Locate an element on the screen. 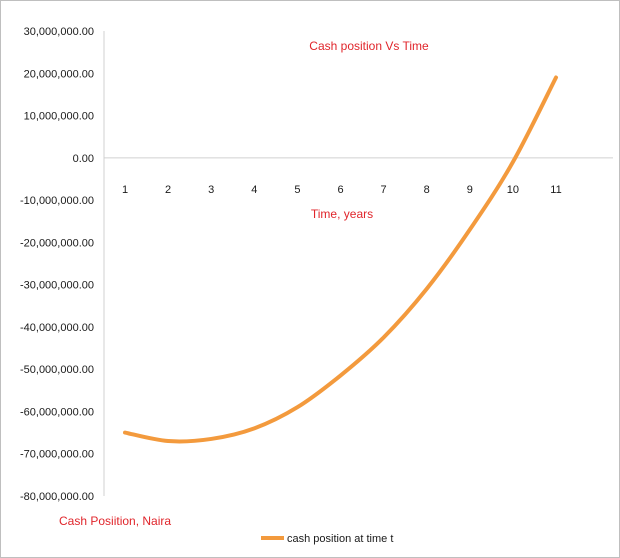  chart-title: Cash position Vs Time is located at coordinates (369, 46).